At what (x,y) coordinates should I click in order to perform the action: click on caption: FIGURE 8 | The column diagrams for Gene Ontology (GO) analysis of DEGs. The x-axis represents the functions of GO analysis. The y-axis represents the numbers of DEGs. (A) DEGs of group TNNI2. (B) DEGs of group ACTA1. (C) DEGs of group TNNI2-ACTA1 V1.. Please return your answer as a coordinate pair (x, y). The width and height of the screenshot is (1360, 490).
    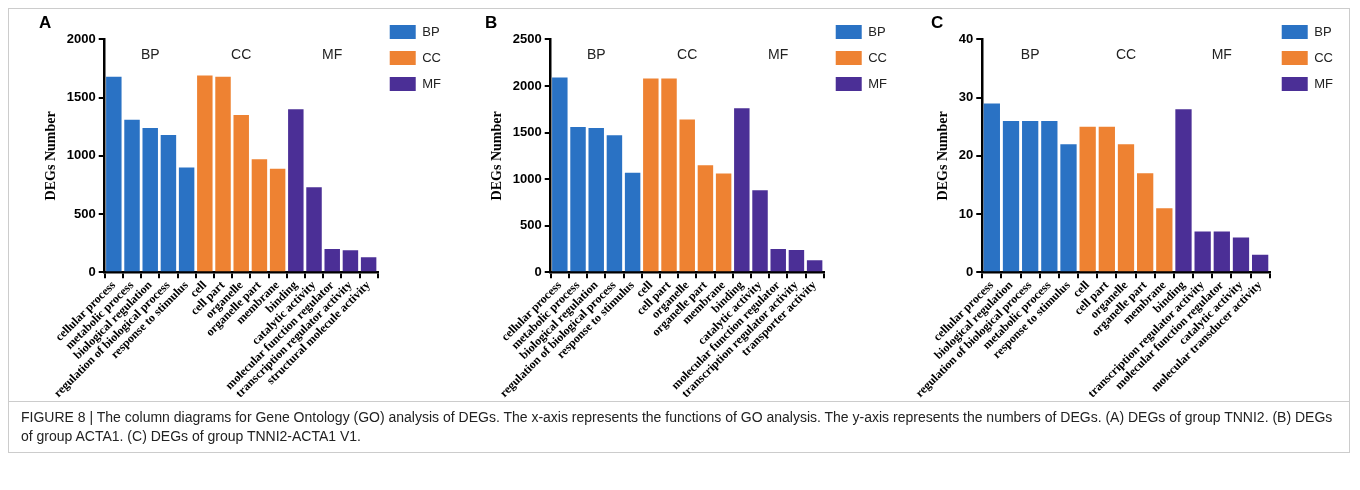
    Looking at the image, I should click on (677, 427).